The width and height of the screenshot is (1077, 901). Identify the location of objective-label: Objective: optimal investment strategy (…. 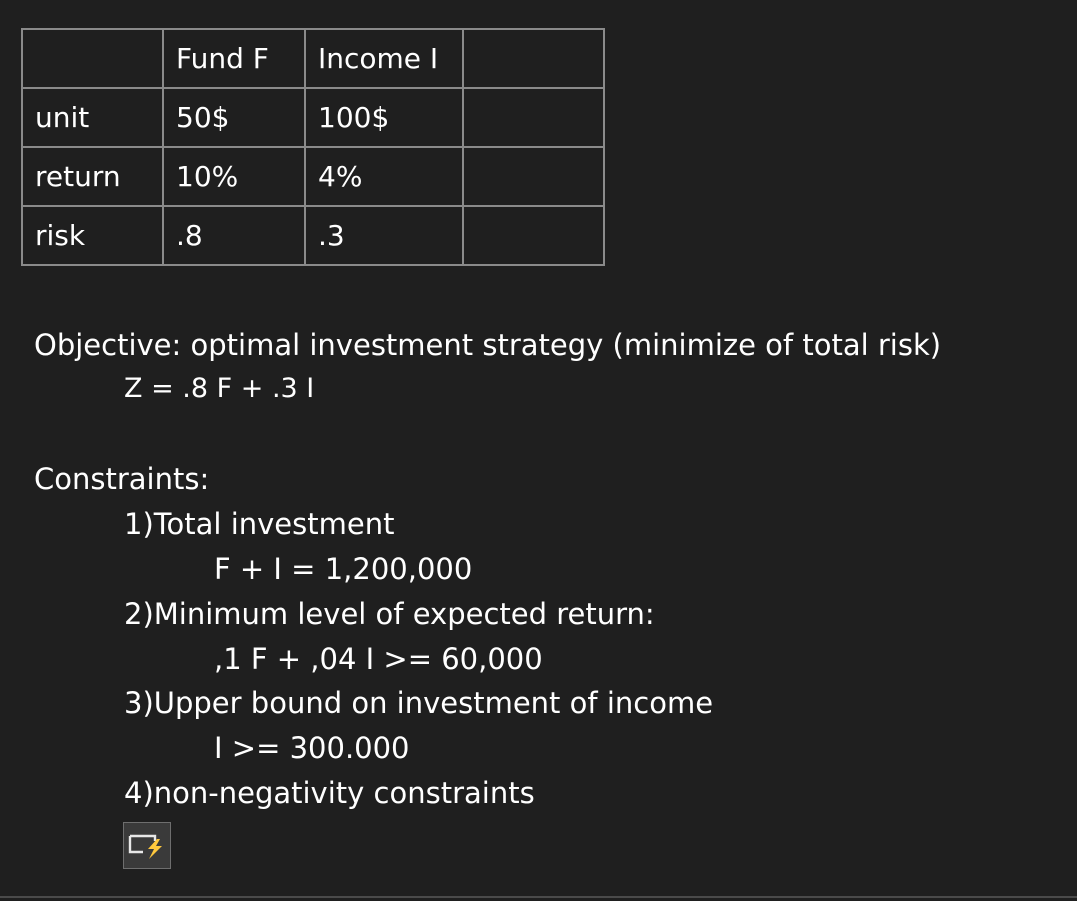
(488, 345).